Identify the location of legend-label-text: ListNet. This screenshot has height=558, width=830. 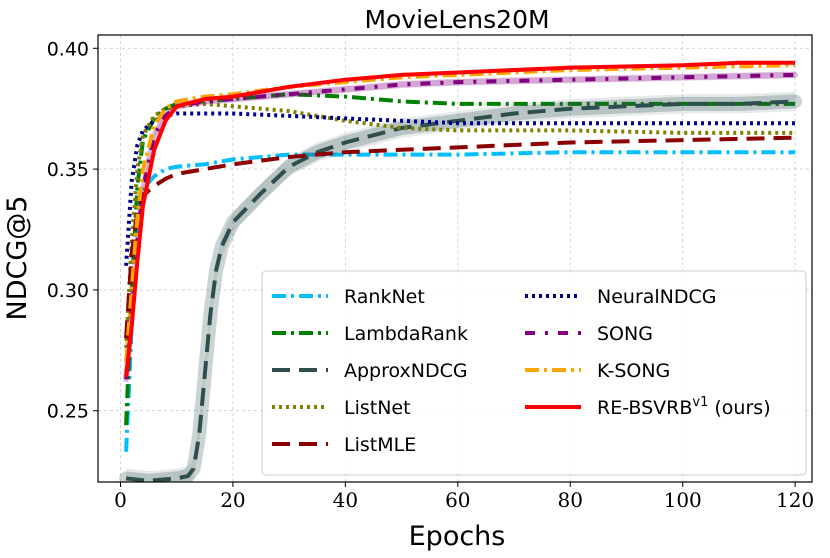
(377, 408).